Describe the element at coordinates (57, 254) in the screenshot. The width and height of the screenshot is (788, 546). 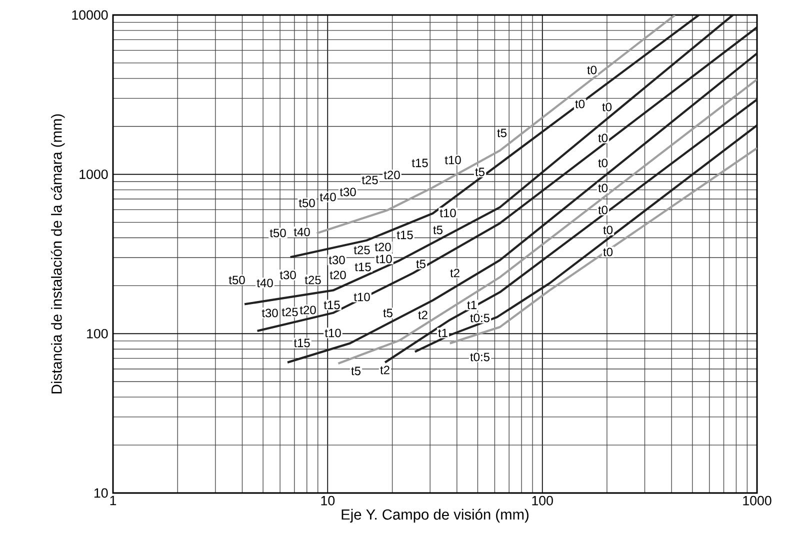
I see `y-axis-title: Distancia de instalación de la cámara (mm)` at that location.